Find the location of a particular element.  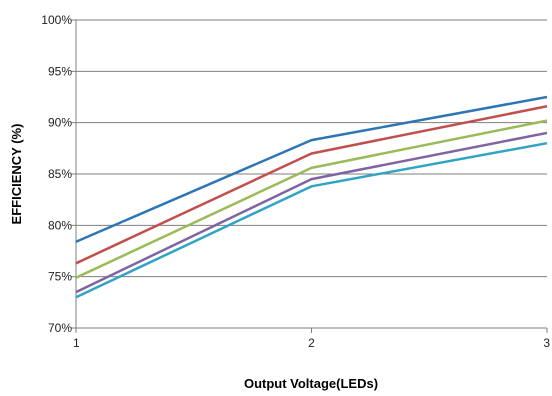

x-axis-ticks: 1 2 3 is located at coordinates (311, 339).